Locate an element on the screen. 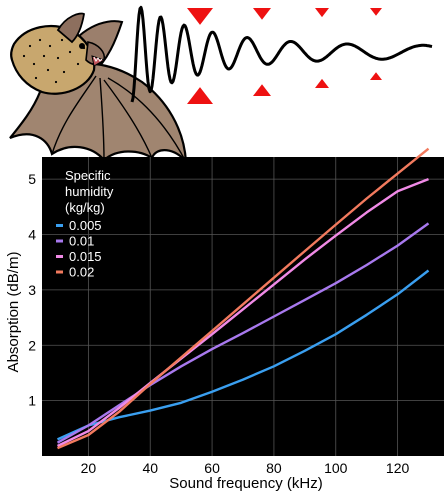 The height and width of the screenshot is (500, 447). y-tick-label: 4 is located at coordinates (32, 235).